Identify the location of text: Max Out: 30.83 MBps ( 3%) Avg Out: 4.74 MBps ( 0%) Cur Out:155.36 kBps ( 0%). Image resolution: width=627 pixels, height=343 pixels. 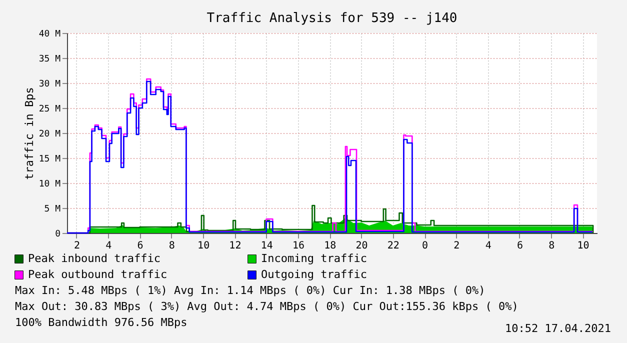
(266, 306).